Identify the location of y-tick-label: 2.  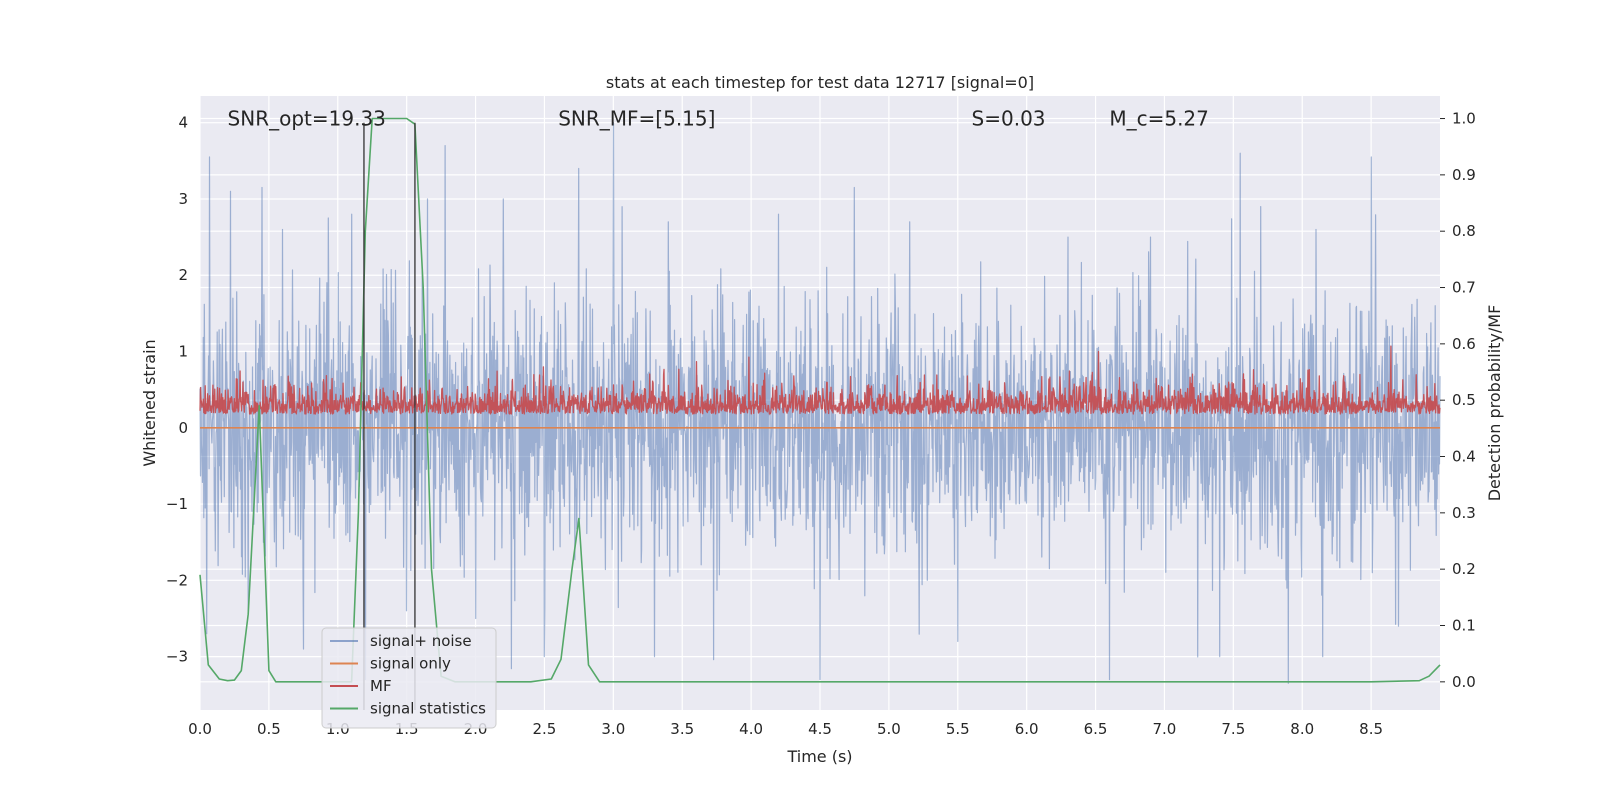
(183, 275).